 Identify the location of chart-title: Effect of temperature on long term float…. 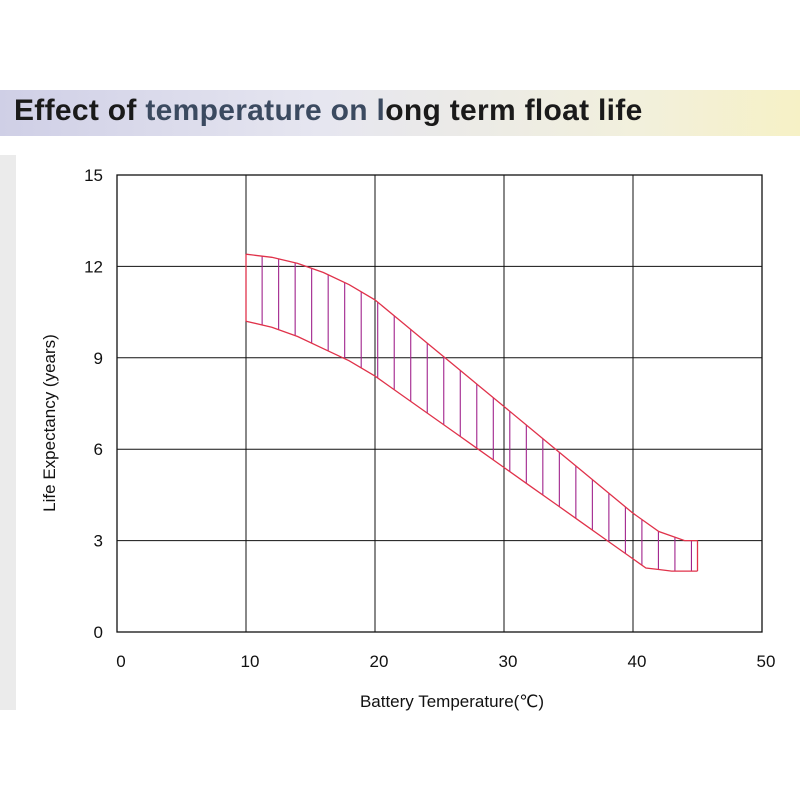
(328, 111).